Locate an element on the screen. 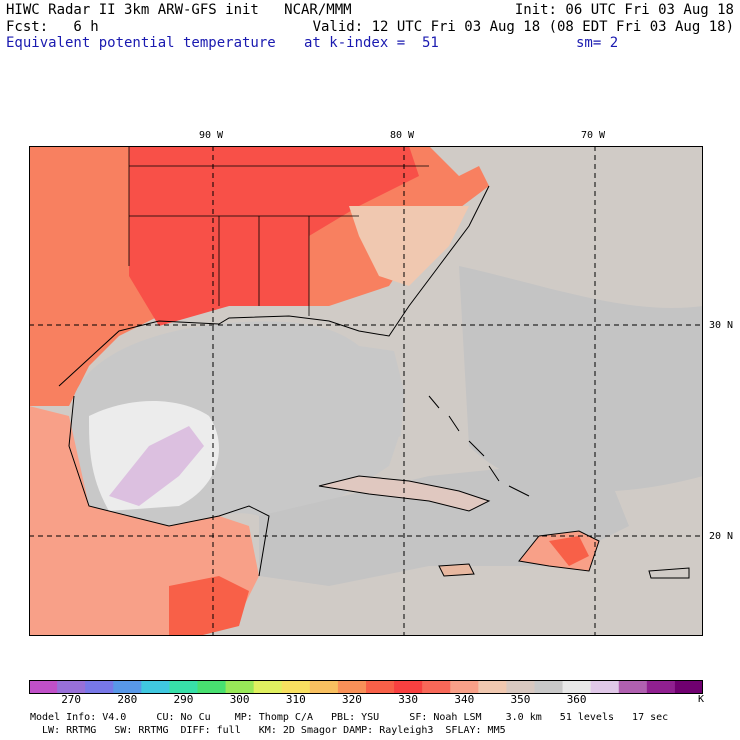  coastal-carolinas is located at coordinates (409, 246).